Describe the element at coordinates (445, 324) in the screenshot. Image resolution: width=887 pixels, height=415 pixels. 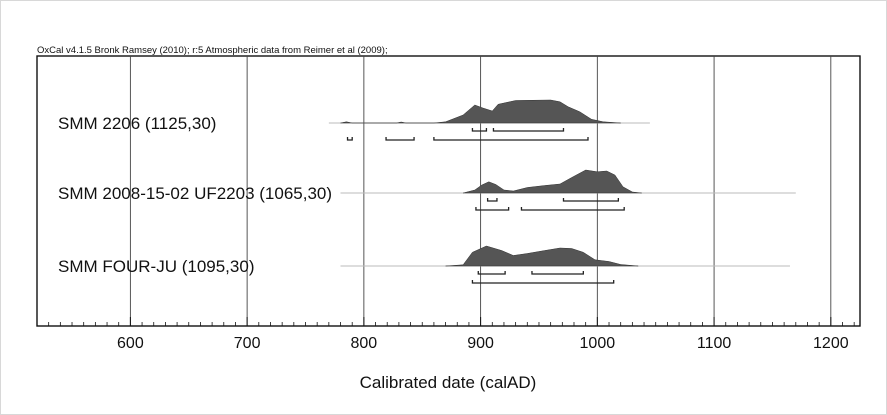
I see `minor-ticks` at that location.